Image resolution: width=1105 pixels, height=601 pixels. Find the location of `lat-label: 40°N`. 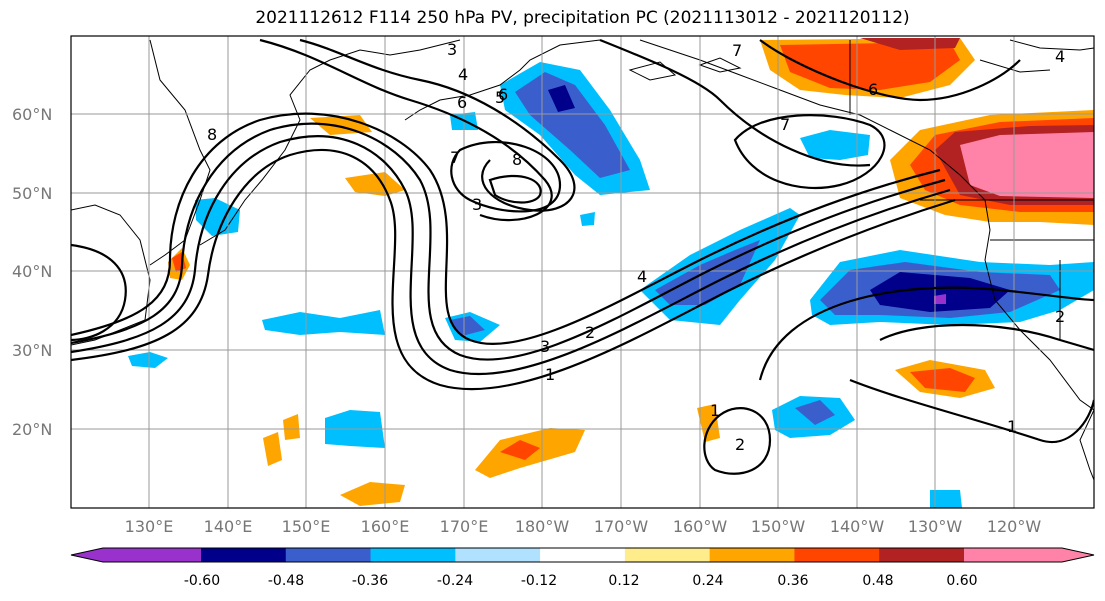

lat-label: 40°N is located at coordinates (32, 271).